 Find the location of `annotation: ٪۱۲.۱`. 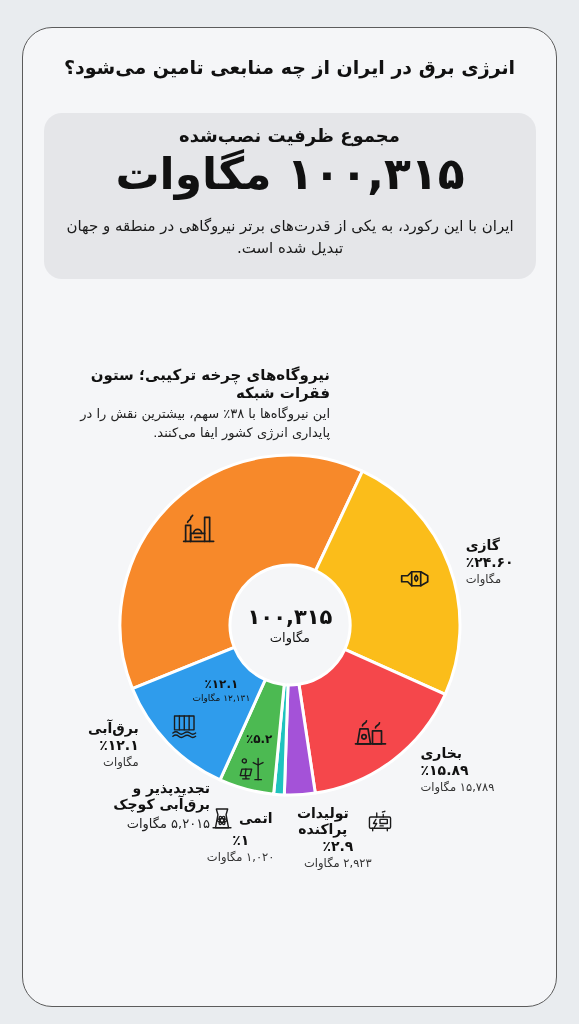

annotation: ٪۱۲.۱ is located at coordinates (221, 685).